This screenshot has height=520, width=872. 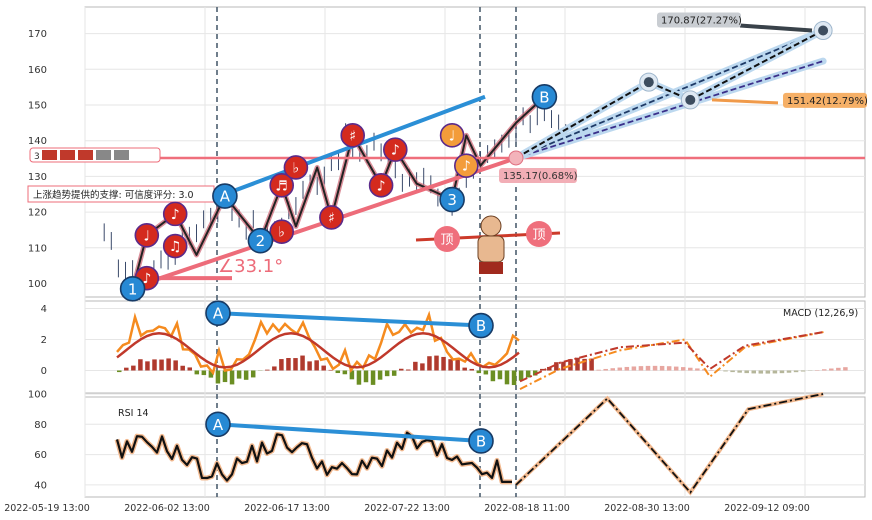 What do you see at coordinates (318, 350) in the screenshot?
I see `macd-signal-line` at bounding box center [318, 350].